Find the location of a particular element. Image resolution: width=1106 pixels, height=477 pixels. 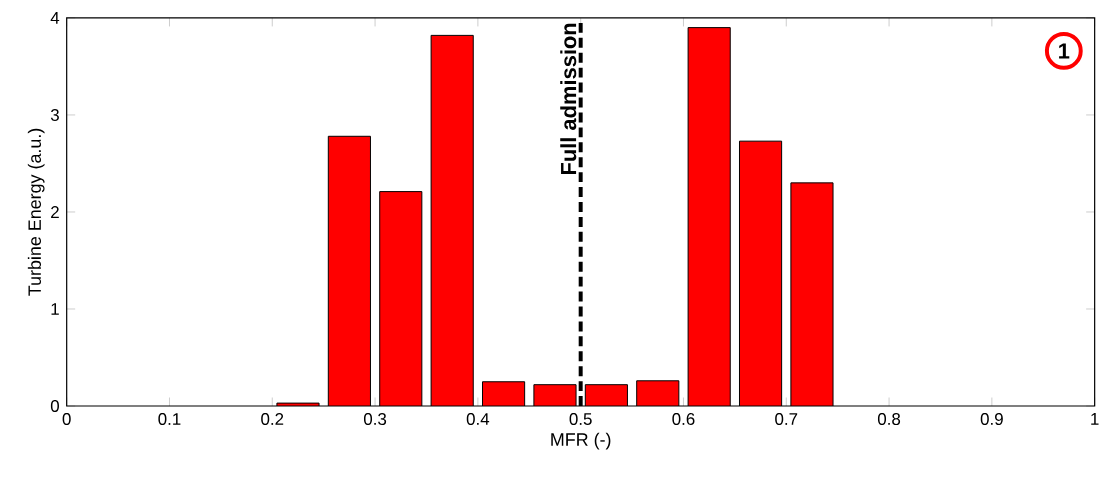

y-tick-label: 4 is located at coordinates (55, 18).